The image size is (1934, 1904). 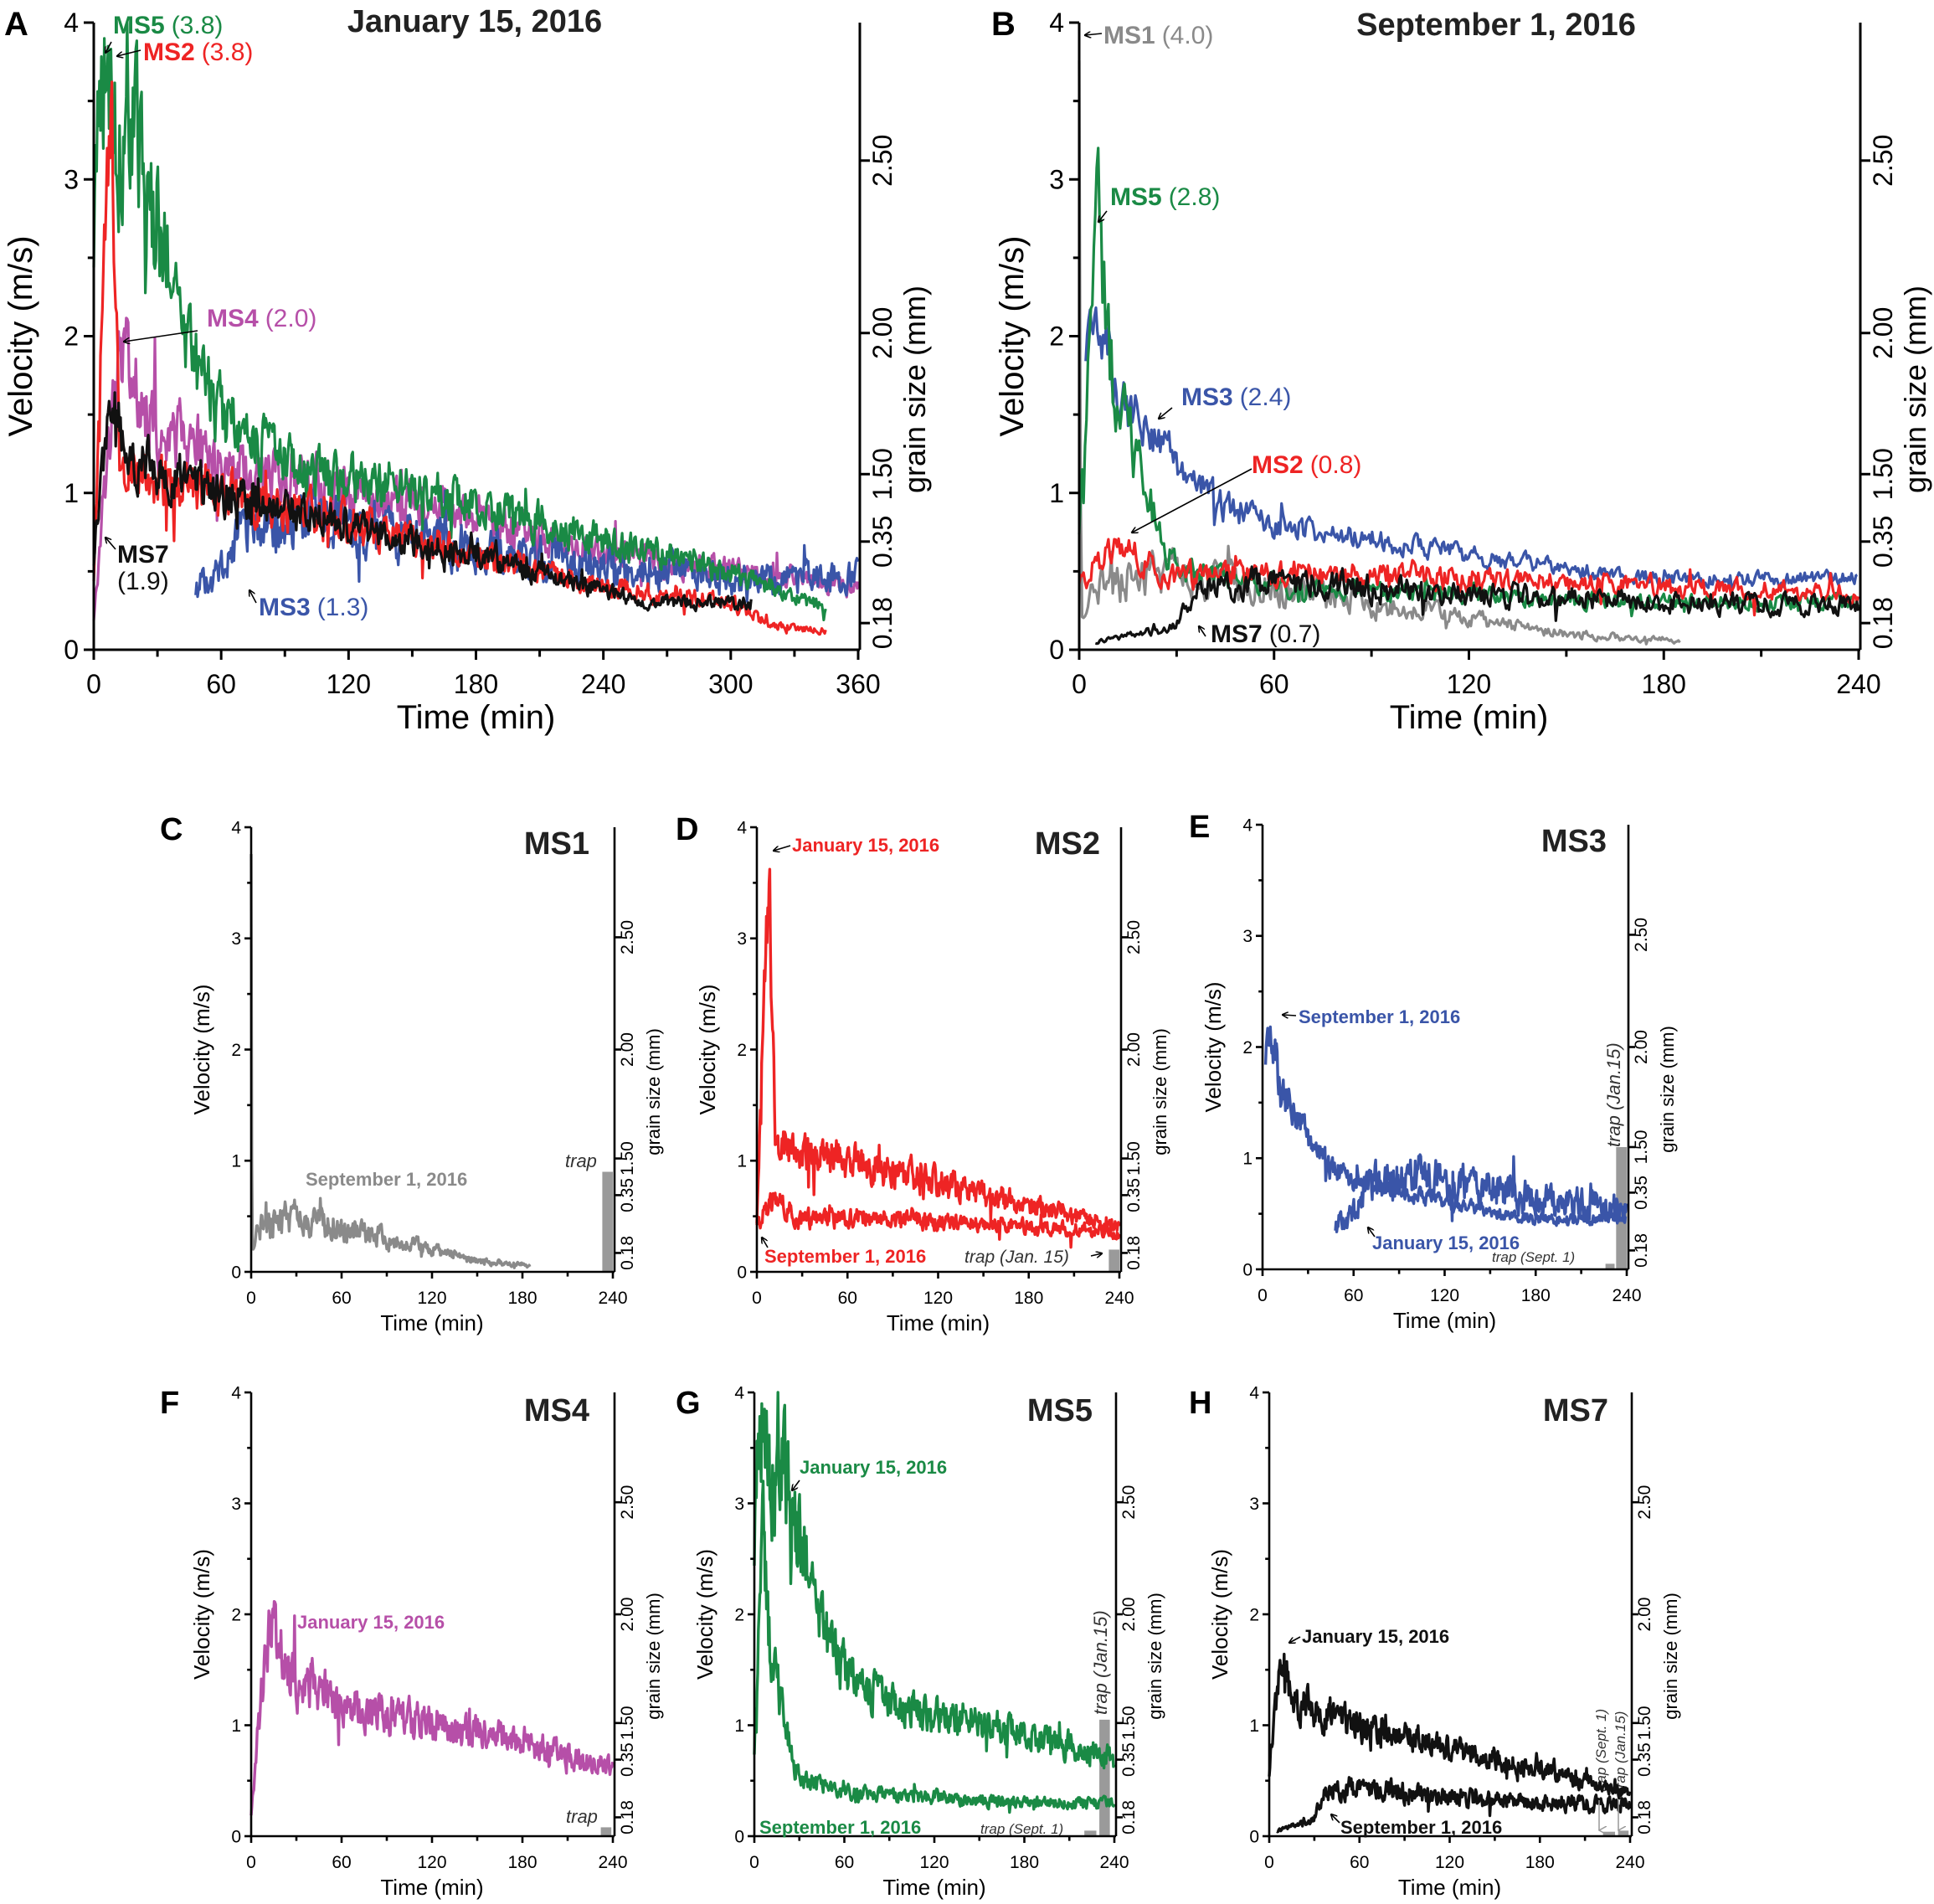 What do you see at coordinates (1165, 197) in the screenshot?
I see `series-annotation-ms5: MS5 (2.8)` at bounding box center [1165, 197].